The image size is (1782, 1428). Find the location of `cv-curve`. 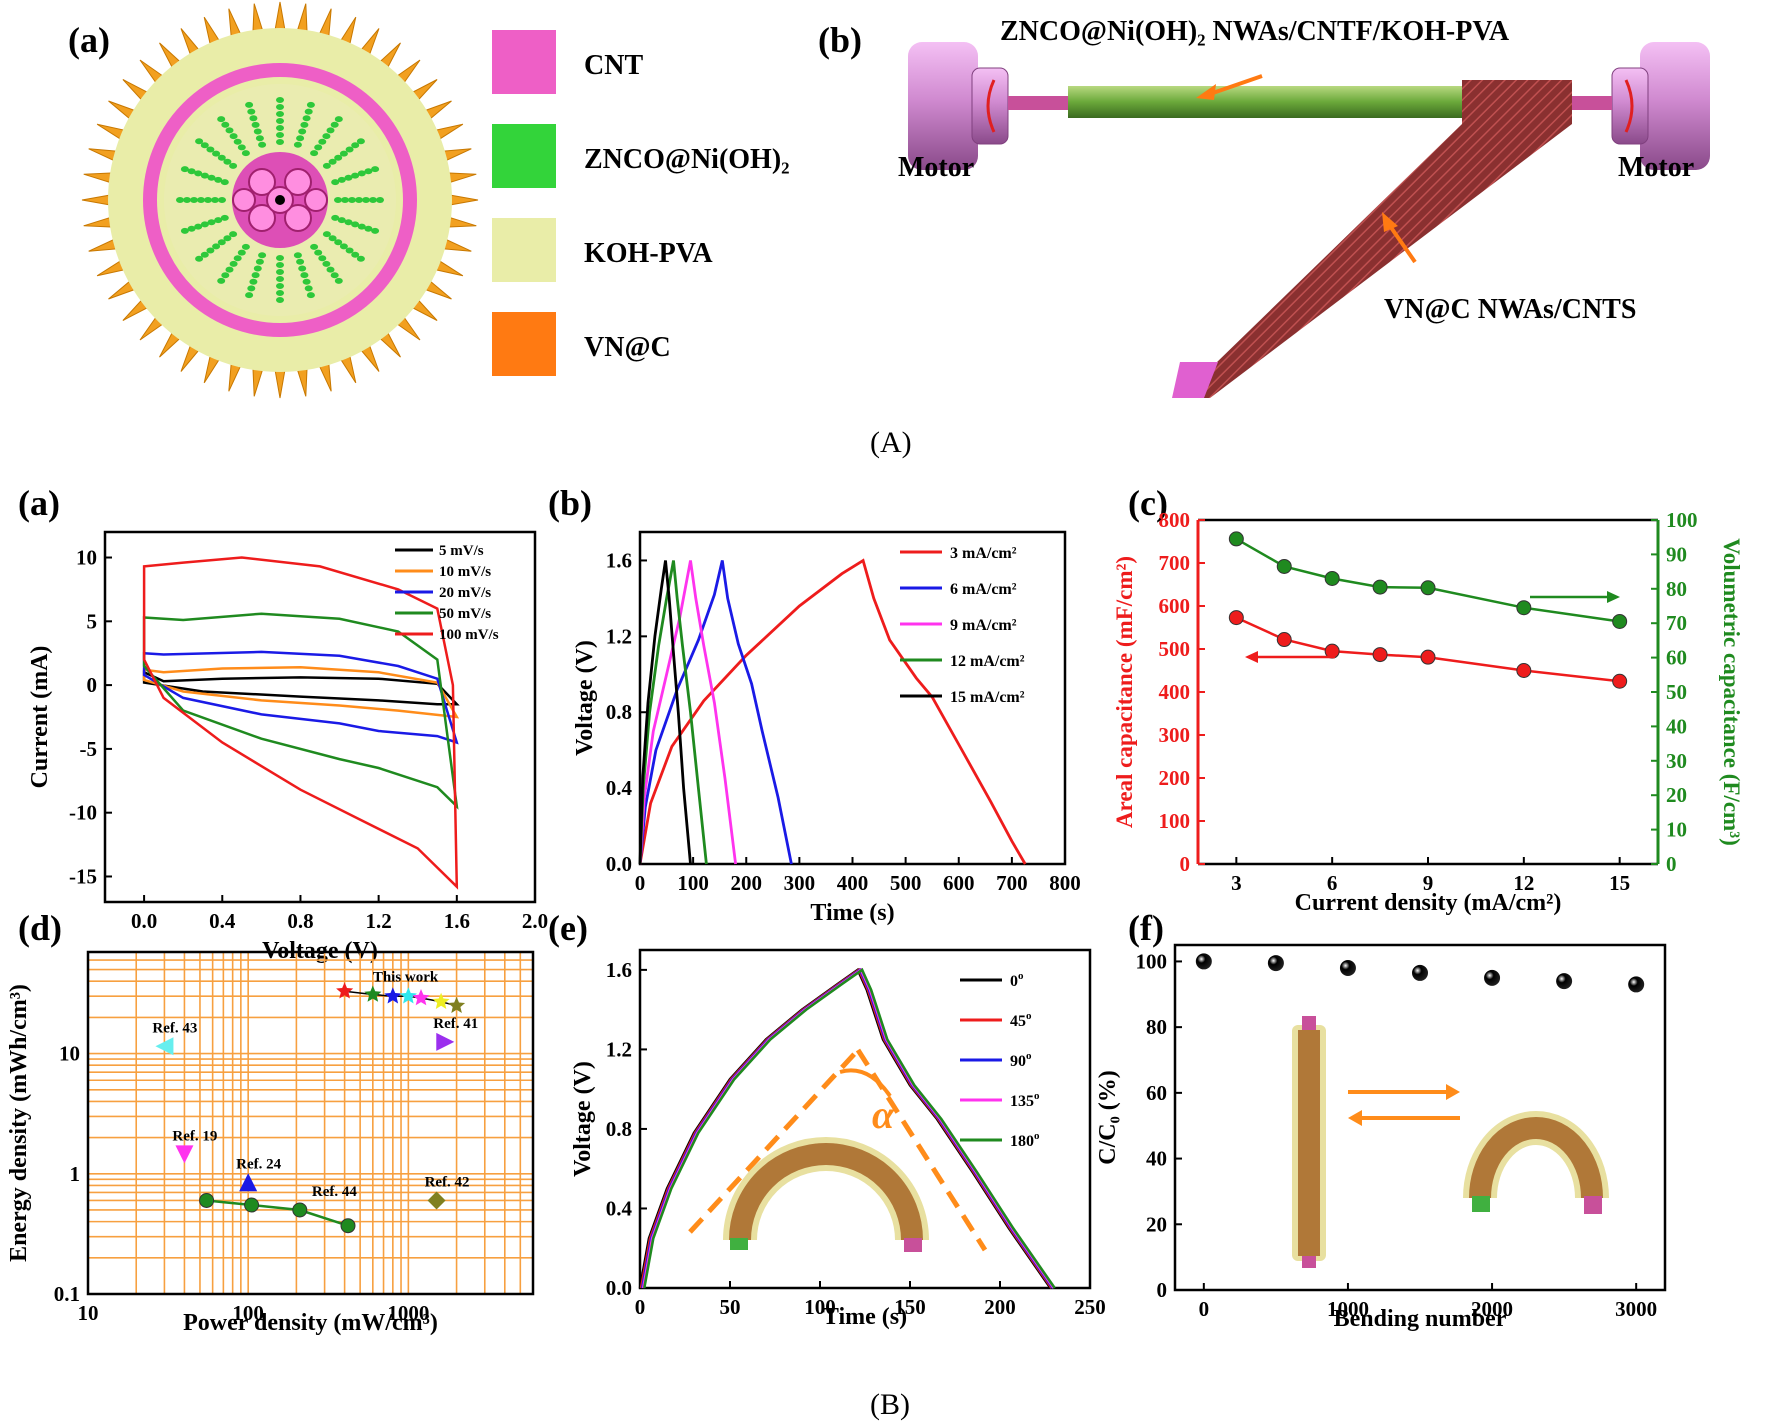

cv-curve is located at coordinates (301, 692).